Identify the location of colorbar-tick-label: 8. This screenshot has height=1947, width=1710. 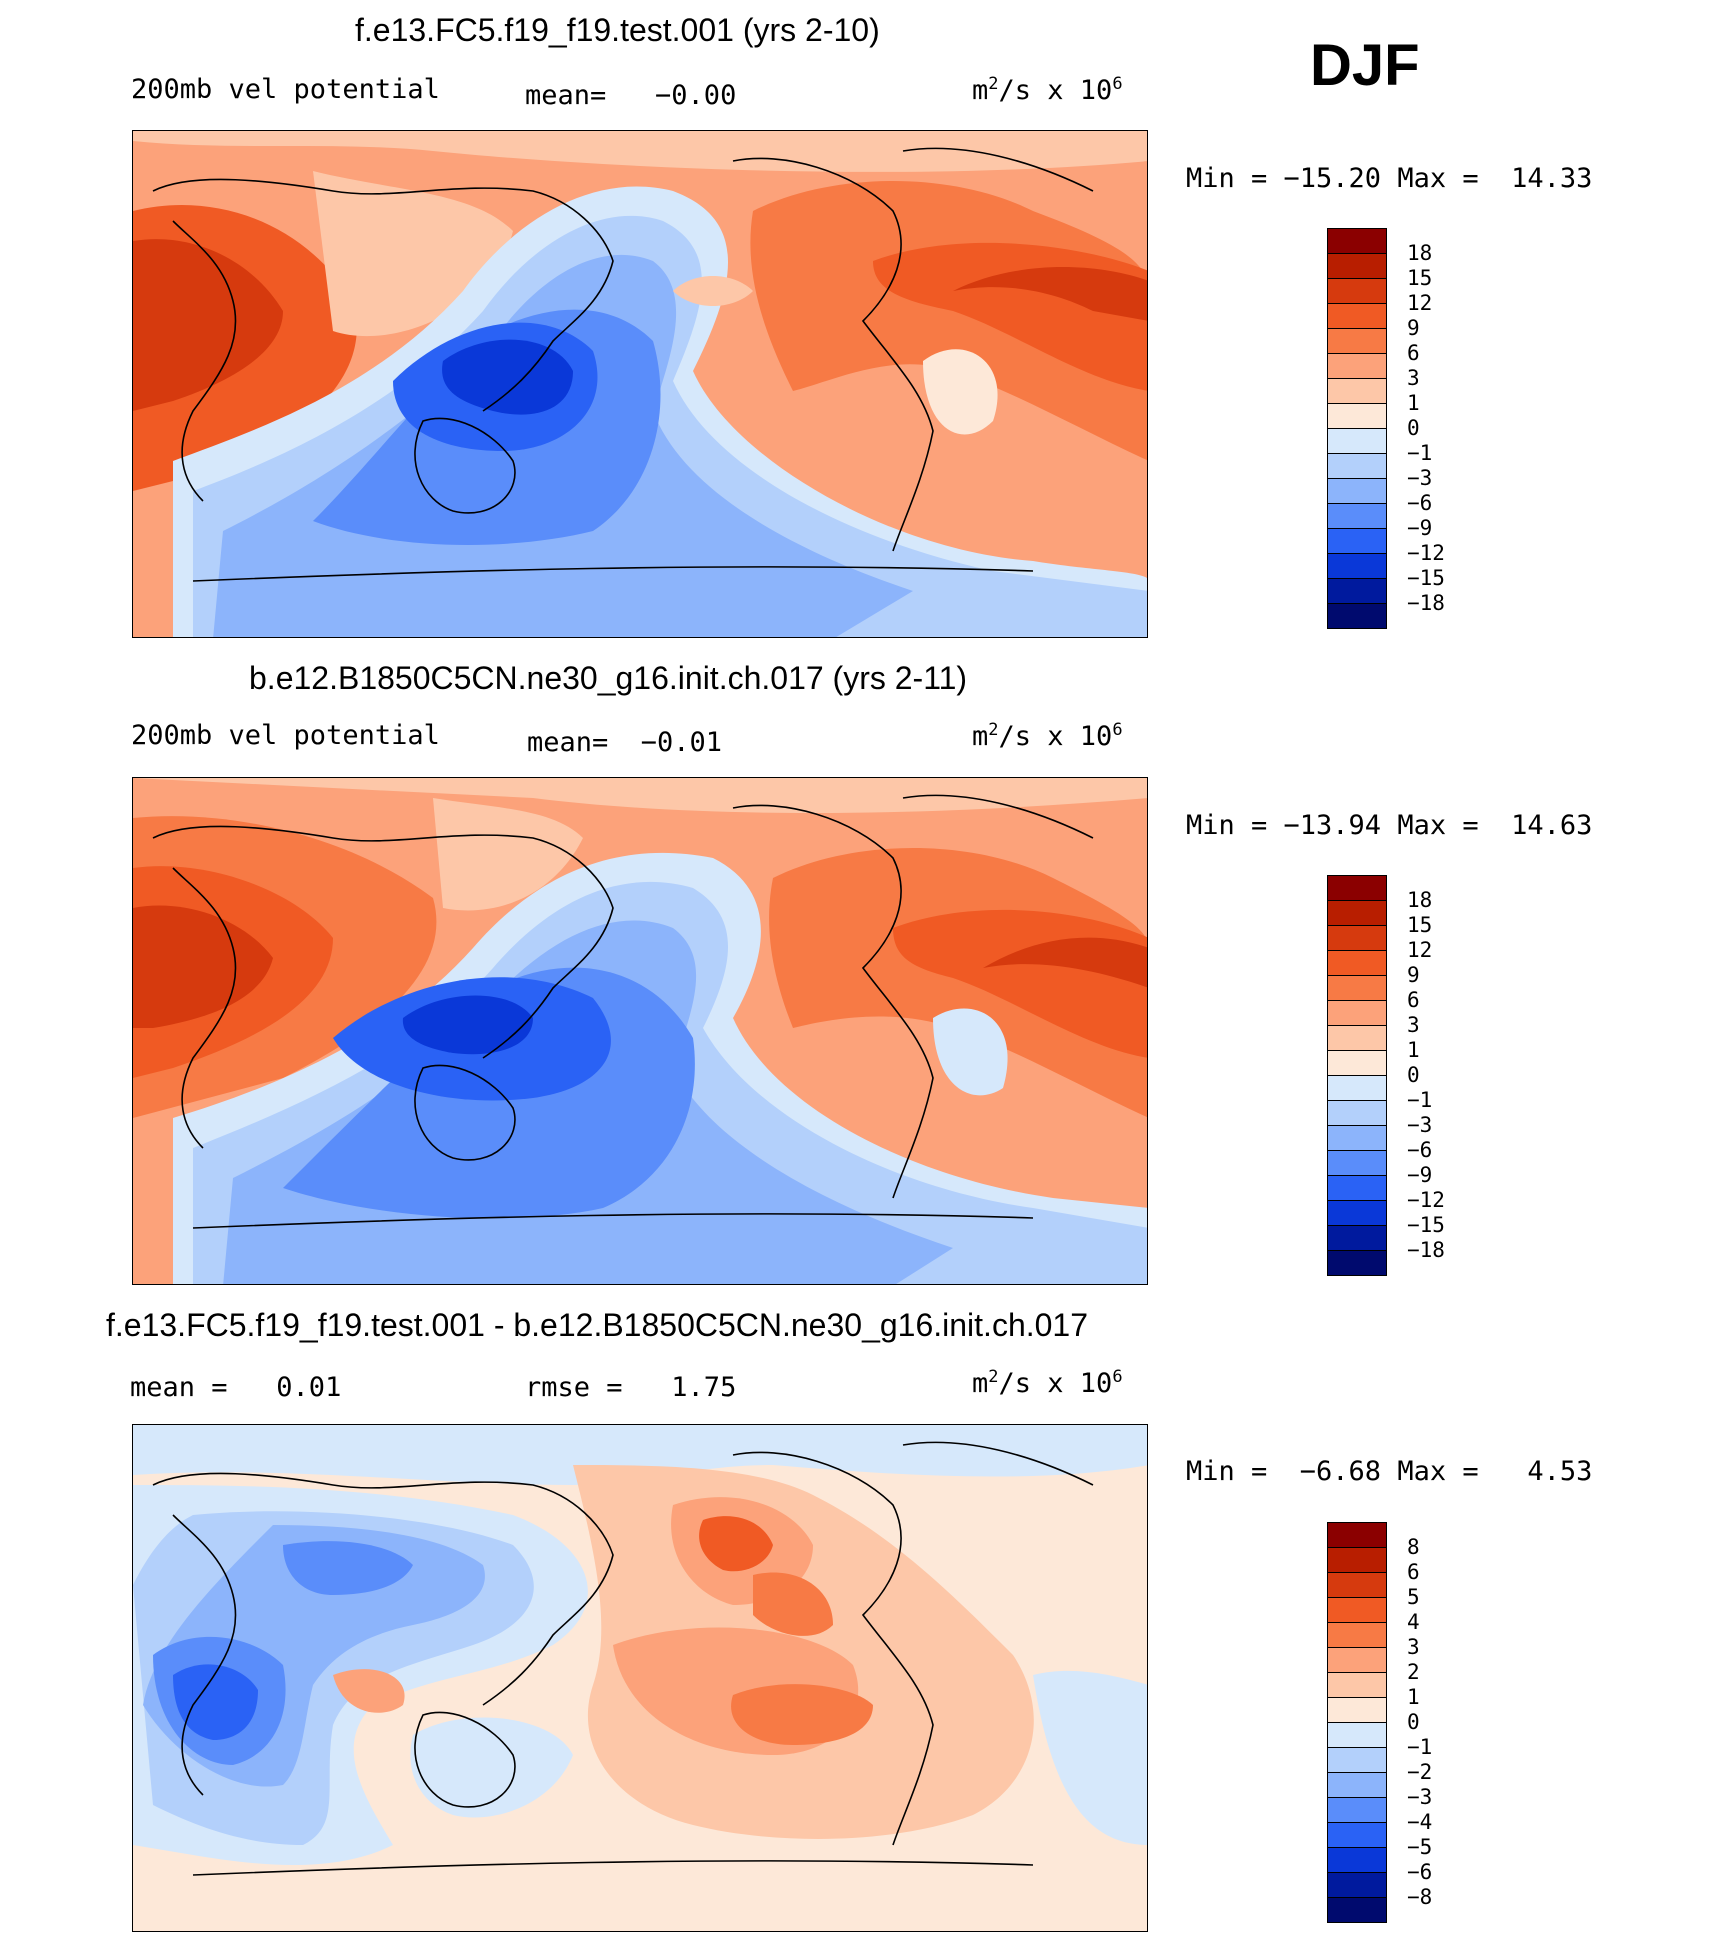
(1413, 1547).